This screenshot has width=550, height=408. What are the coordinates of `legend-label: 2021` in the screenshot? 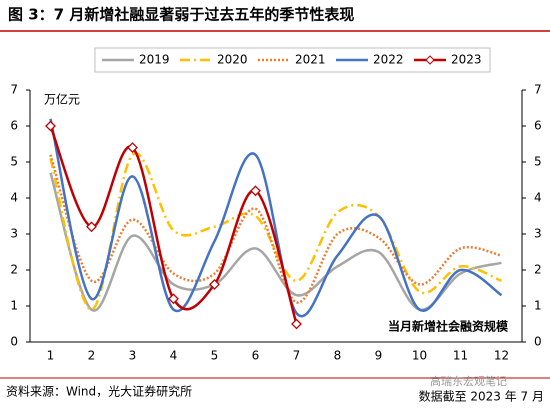 It's located at (310, 60).